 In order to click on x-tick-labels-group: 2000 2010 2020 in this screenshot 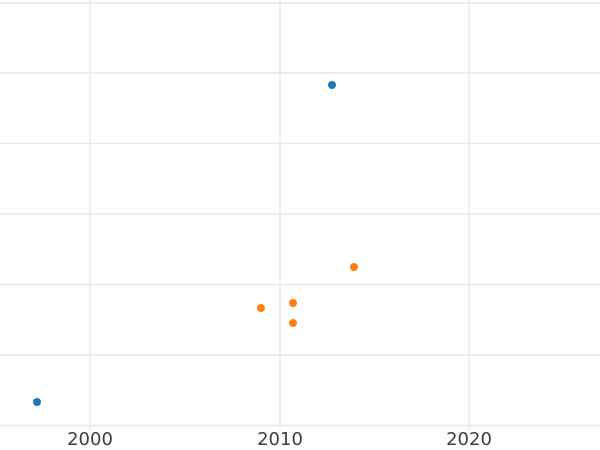, I will do `click(279, 439)`.